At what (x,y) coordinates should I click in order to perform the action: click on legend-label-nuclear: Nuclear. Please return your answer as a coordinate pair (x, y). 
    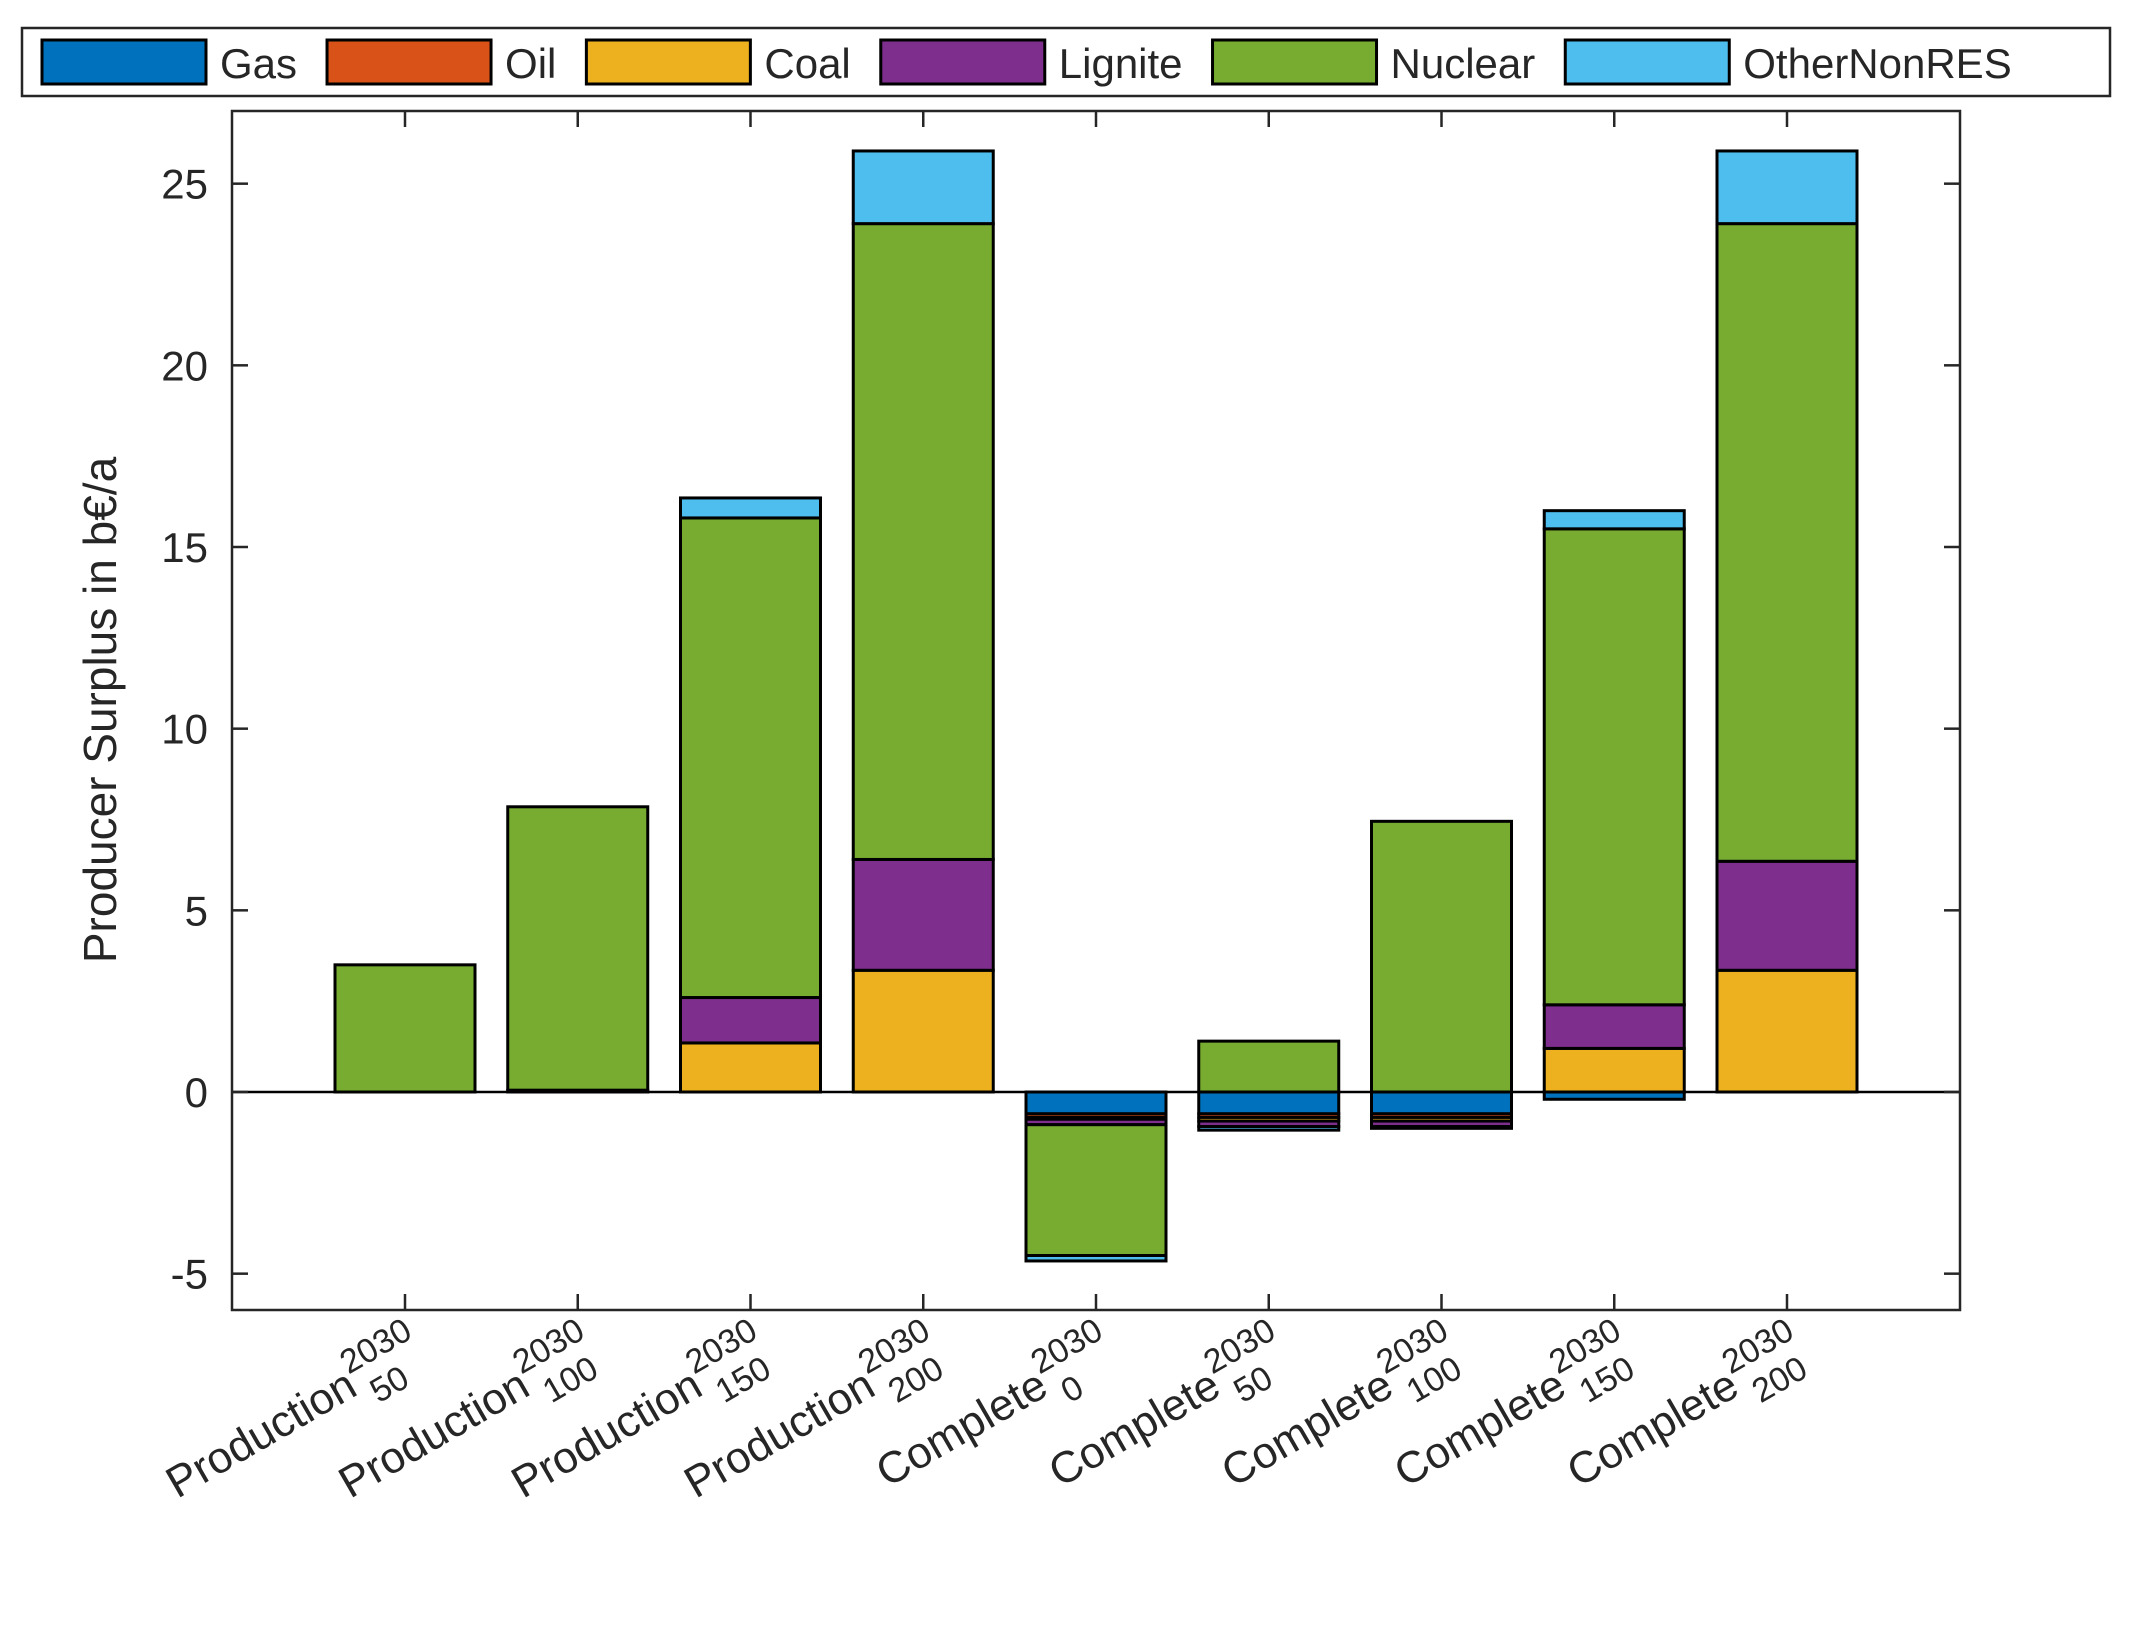
    Looking at the image, I should click on (1463, 63).